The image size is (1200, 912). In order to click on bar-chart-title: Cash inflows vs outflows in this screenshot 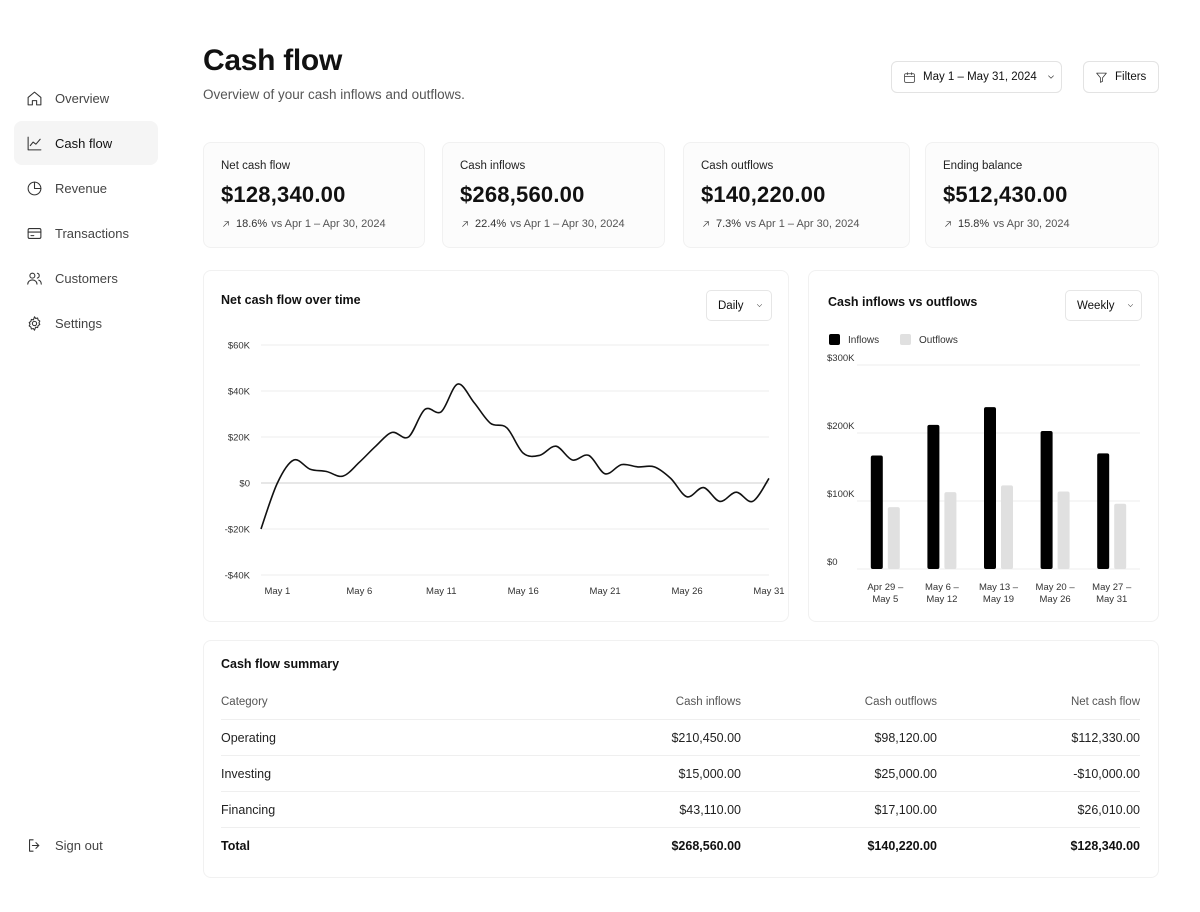, I will do `click(903, 302)`.